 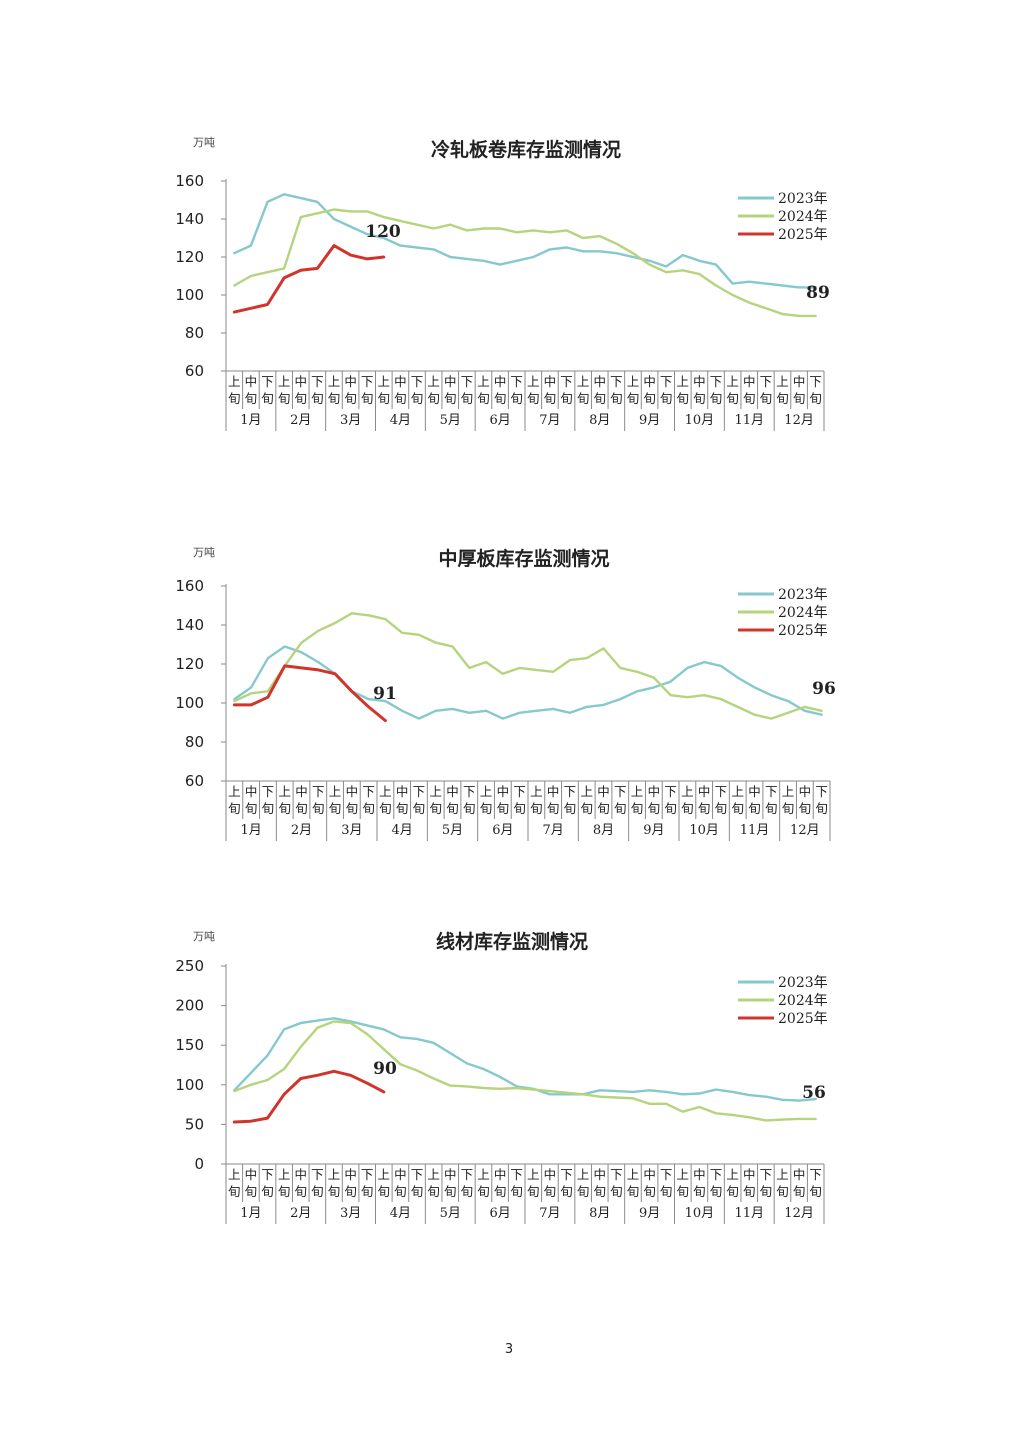 I want to click on y-tick-label: 200, so click(x=189, y=1006).